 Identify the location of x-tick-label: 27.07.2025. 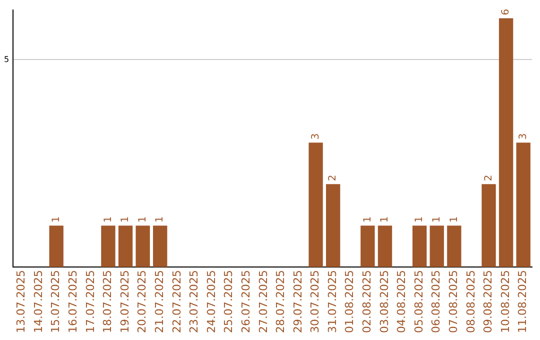
(263, 302).